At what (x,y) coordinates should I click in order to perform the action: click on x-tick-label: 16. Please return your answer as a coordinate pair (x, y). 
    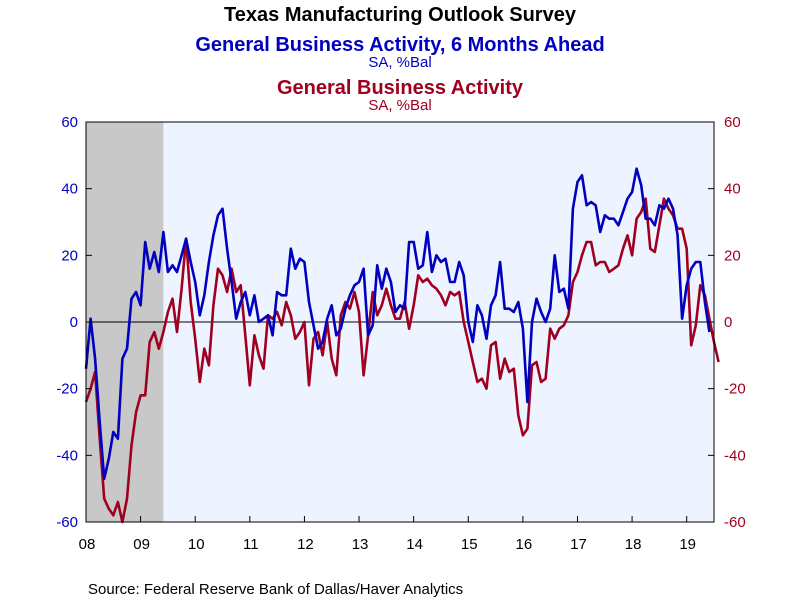
    Looking at the image, I should click on (524, 544).